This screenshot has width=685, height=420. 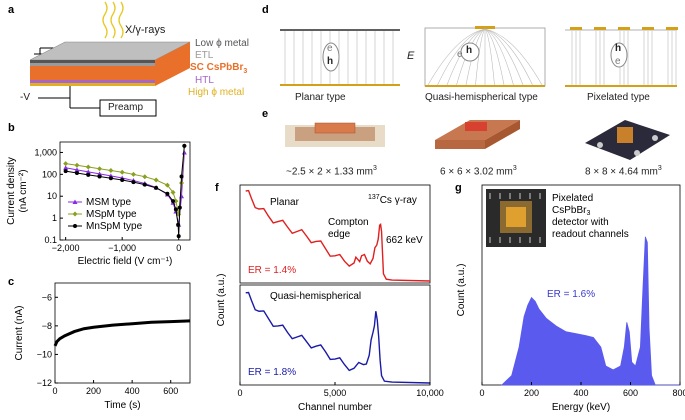 What do you see at coordinates (392, 200) in the screenshot?
I see `chart-f-source: 137Cs γ-ray` at bounding box center [392, 200].